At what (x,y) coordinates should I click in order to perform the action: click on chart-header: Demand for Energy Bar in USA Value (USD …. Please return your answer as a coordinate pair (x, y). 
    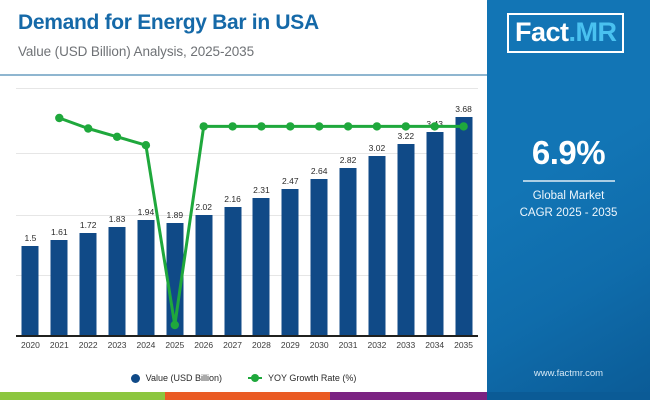
    Looking at the image, I should click on (243, 38).